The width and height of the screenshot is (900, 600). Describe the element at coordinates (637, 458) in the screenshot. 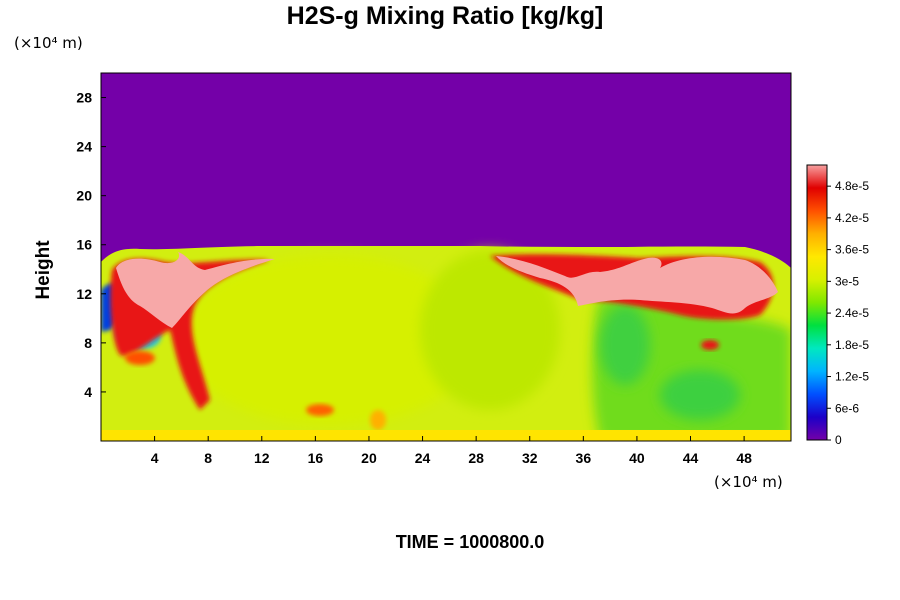

I see `x-tick-label: 40` at that location.